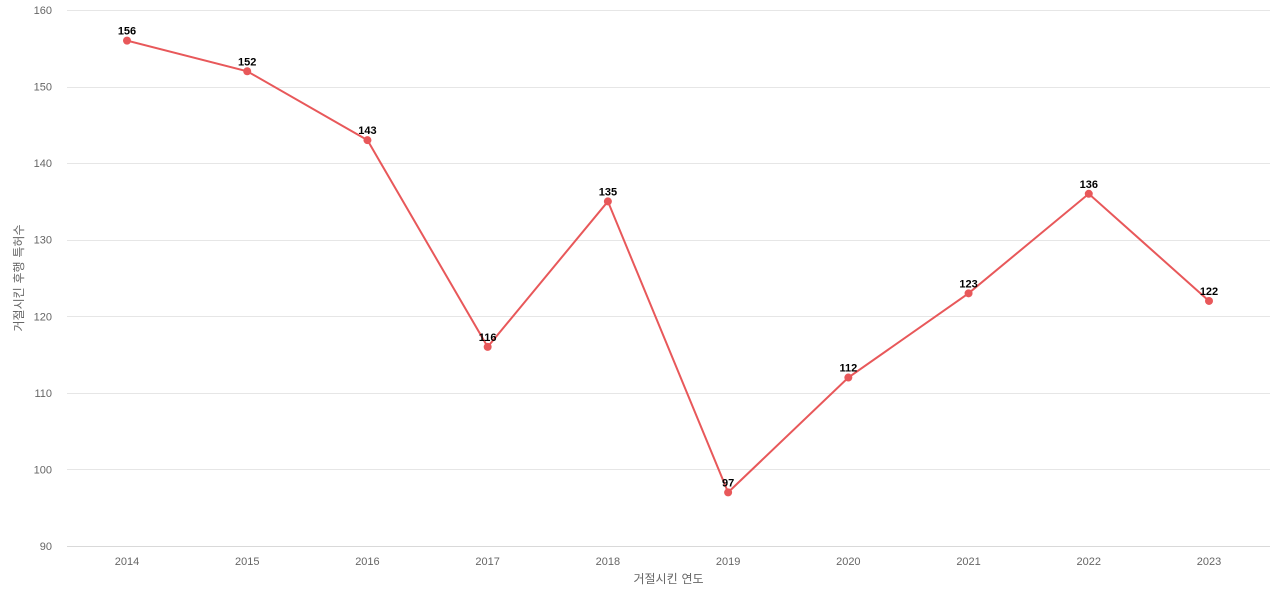 The width and height of the screenshot is (1280, 600). Describe the element at coordinates (127, 32) in the screenshot. I see `data-label: 156` at that location.